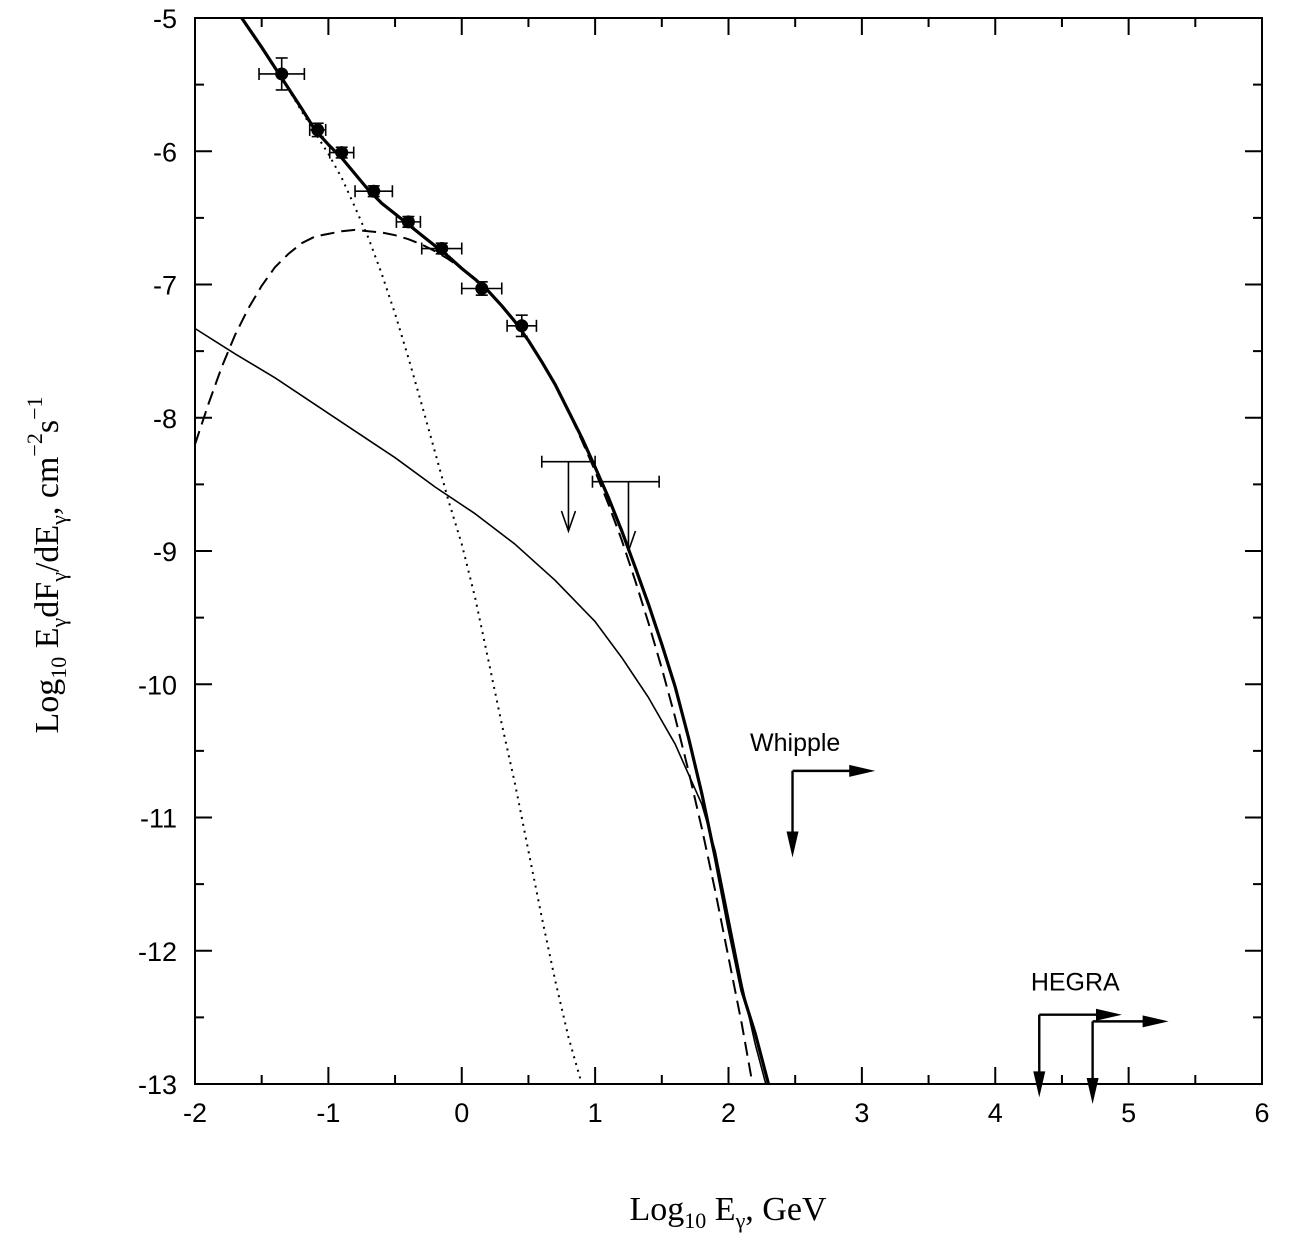 Image resolution: width=1289 pixels, height=1241 pixels. What do you see at coordinates (600, 504) in the screenshot?
I see `upper-limits` at bounding box center [600, 504].